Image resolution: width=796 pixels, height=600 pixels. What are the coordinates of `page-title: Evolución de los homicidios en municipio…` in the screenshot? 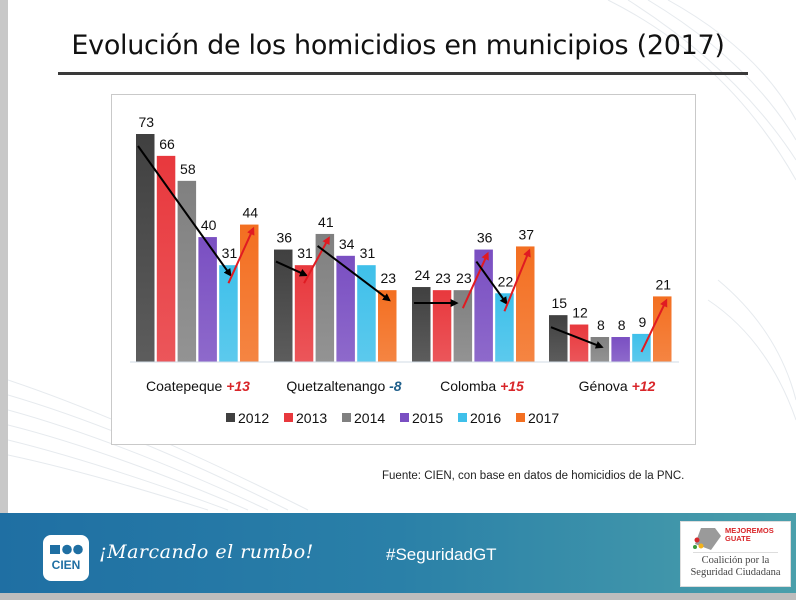 It's located at (398, 45).